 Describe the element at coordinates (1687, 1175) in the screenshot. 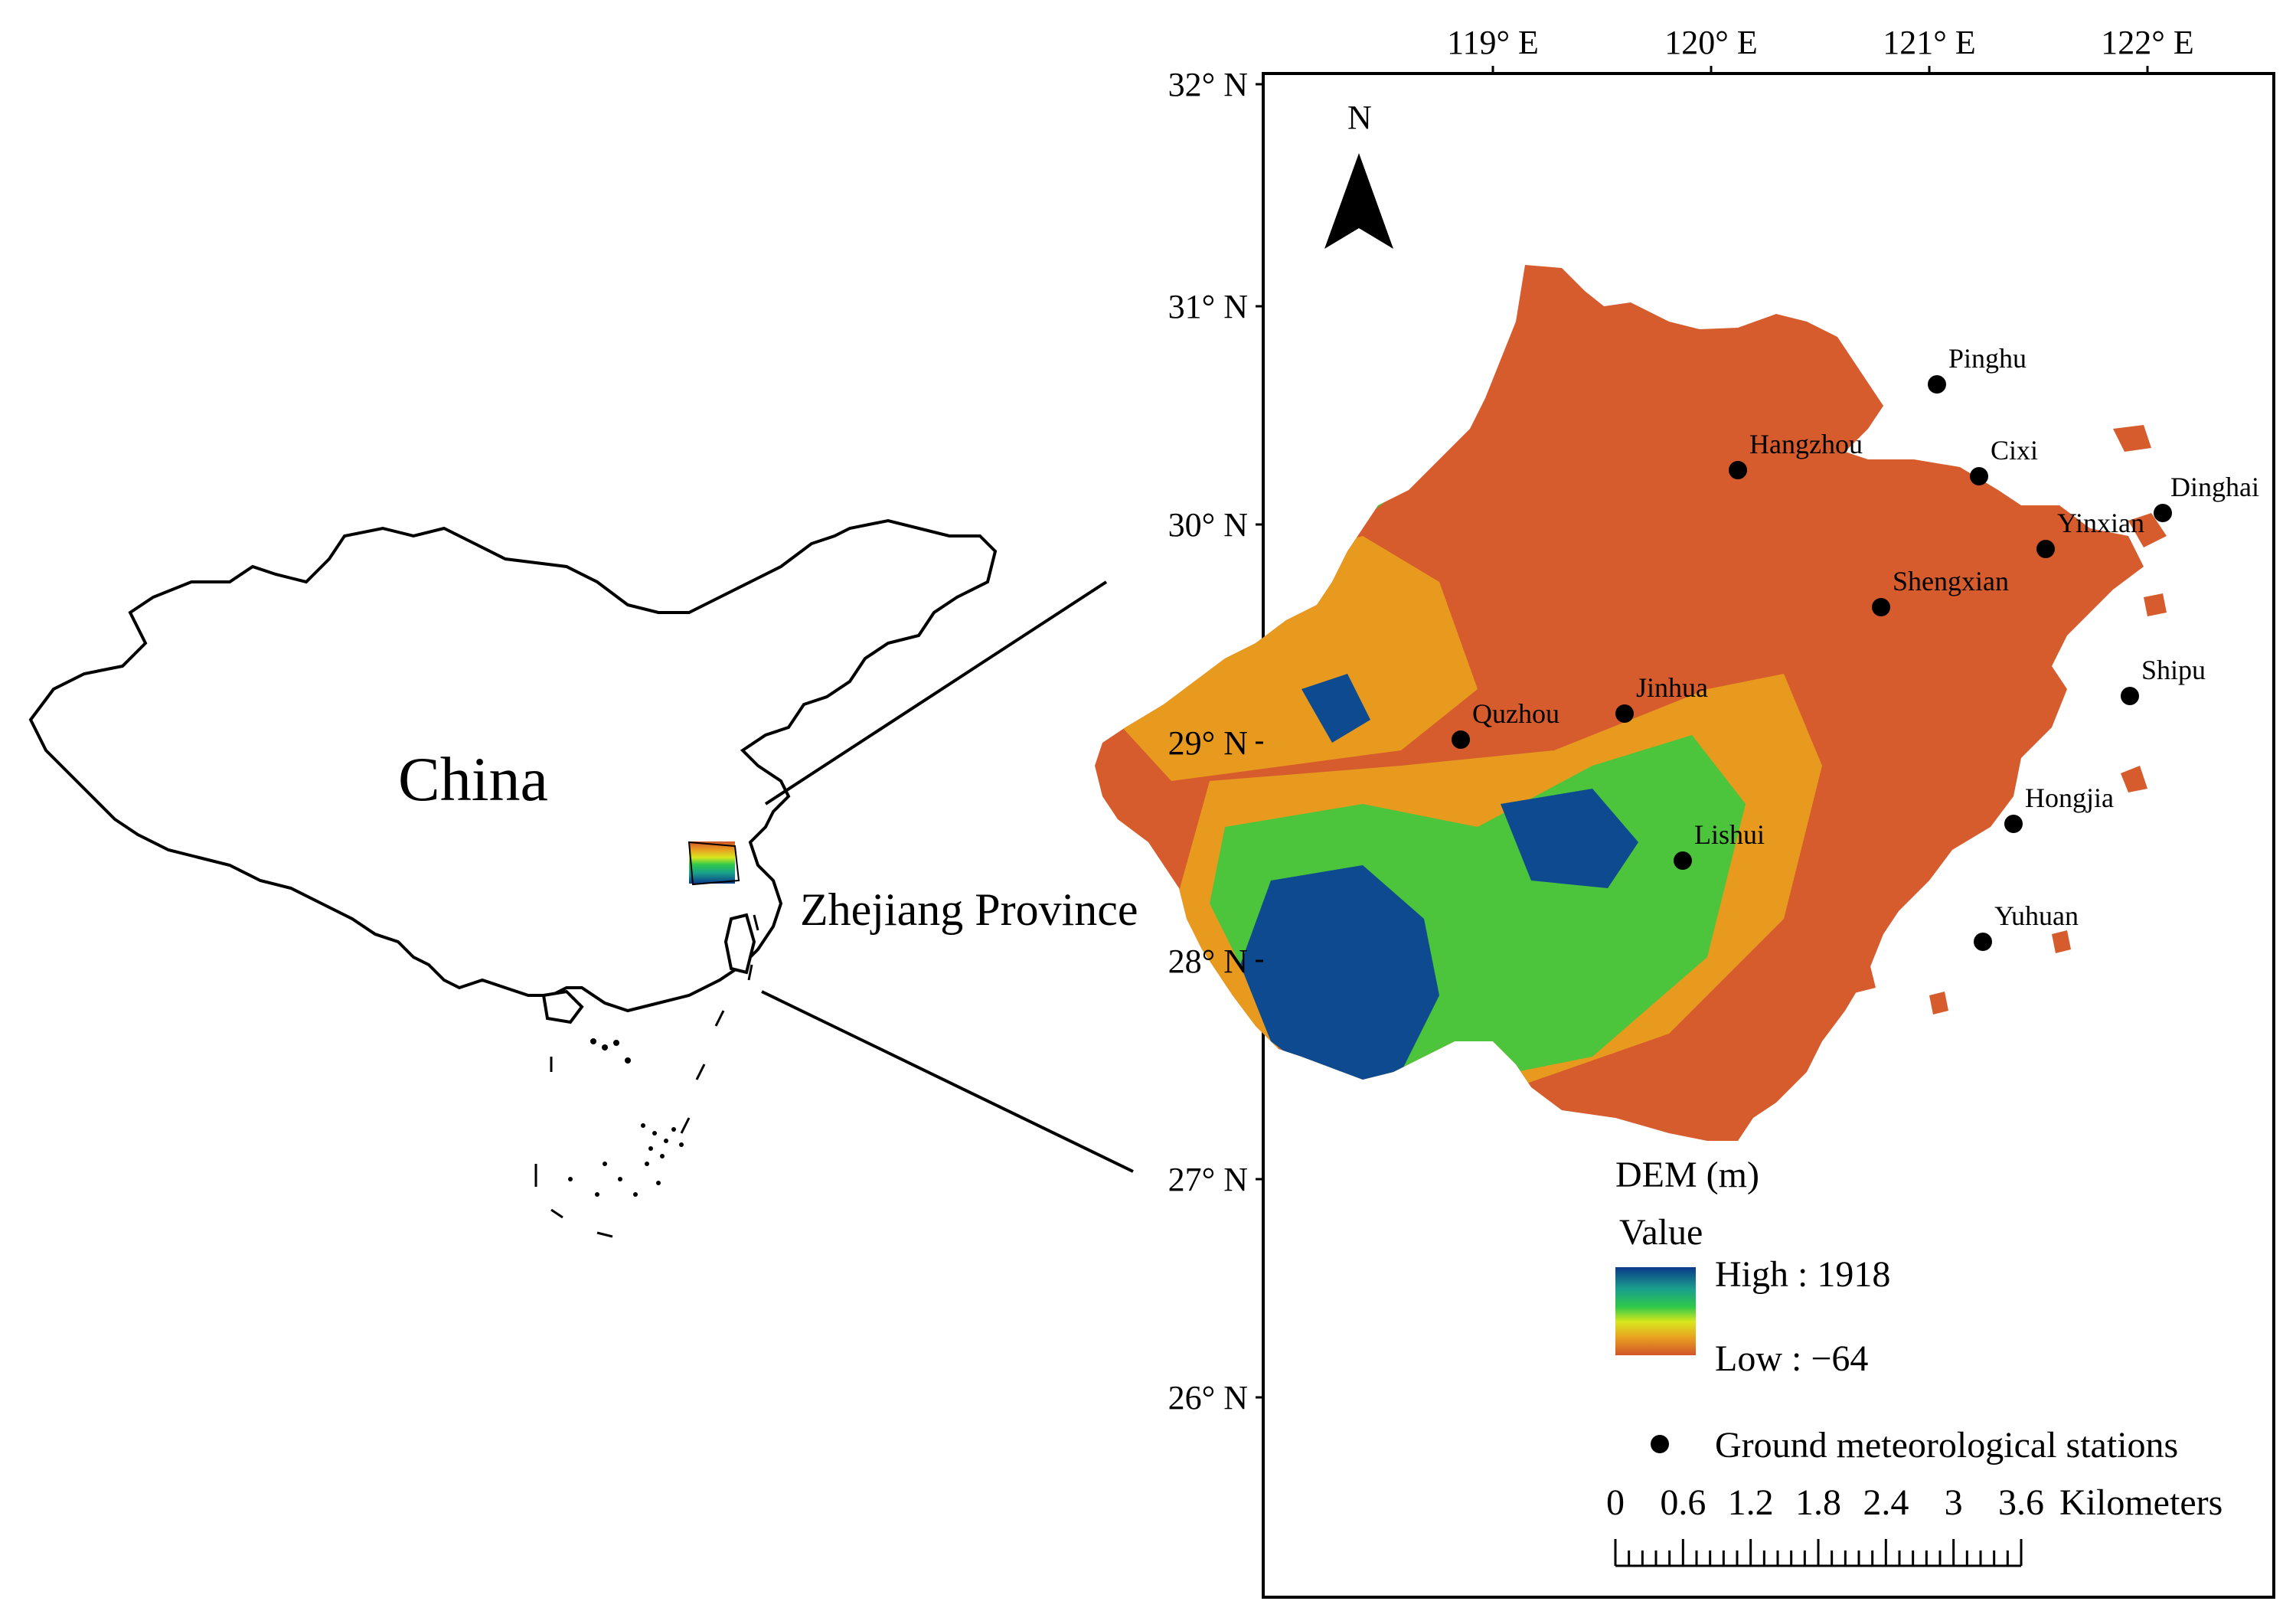

I see `legend-title: DEM (m)` at that location.